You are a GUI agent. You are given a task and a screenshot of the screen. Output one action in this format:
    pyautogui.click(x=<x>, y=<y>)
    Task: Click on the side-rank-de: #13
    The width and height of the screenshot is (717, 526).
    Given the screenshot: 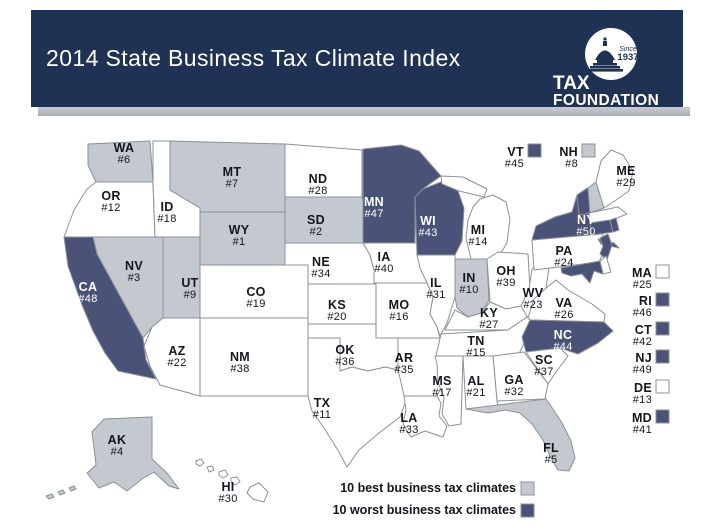 What is the action you would take?
    pyautogui.click(x=642, y=400)
    